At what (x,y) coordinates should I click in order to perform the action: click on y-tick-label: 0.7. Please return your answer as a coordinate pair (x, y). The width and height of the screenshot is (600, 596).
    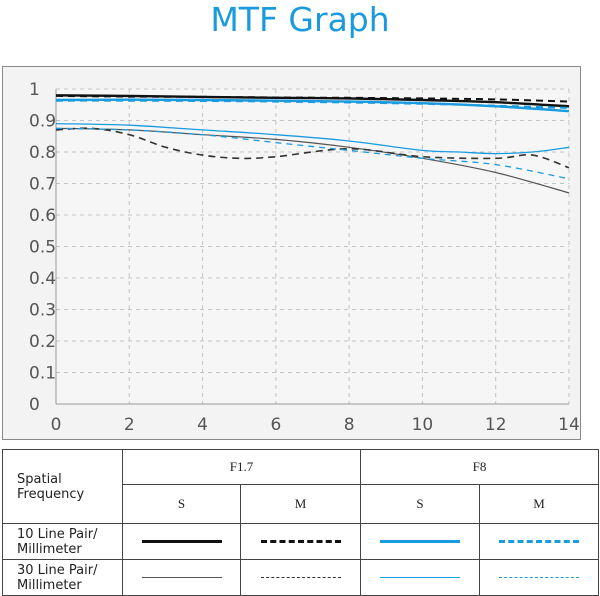
    Looking at the image, I should click on (42, 185).